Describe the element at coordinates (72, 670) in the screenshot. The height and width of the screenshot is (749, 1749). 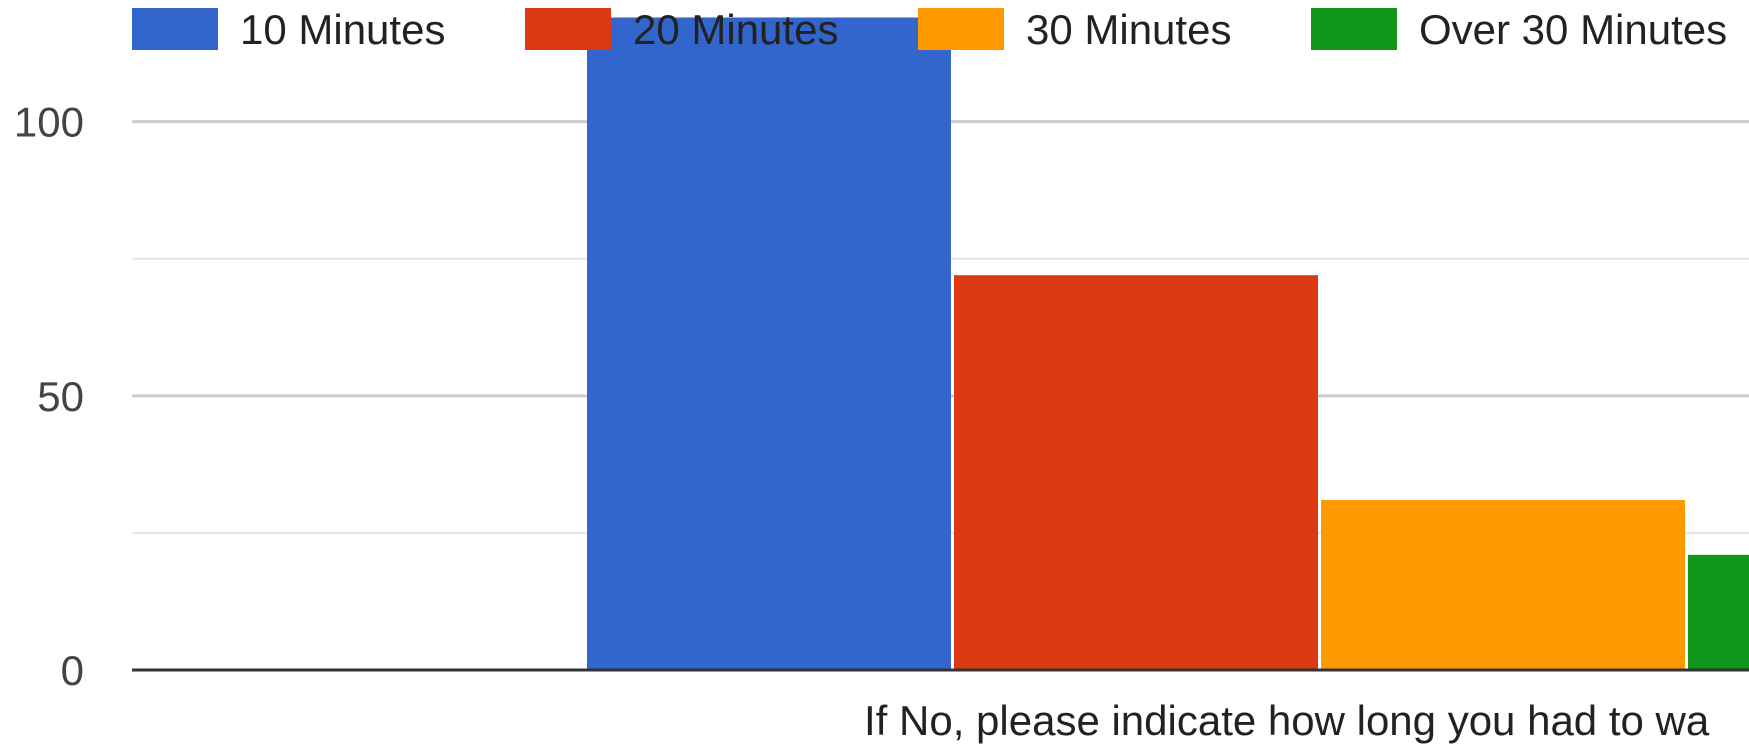
I see `y-tick-label: 0` at that location.